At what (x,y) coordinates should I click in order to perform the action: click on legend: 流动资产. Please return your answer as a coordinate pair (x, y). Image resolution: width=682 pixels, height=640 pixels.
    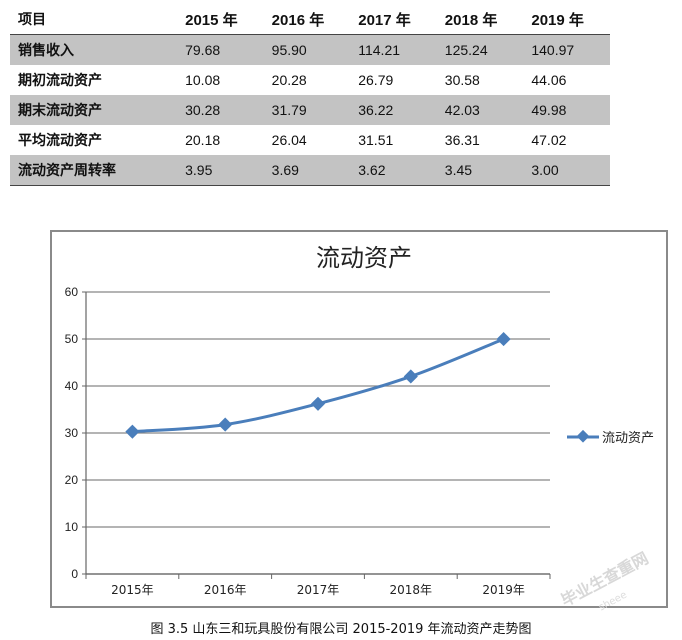
    Looking at the image, I should click on (610, 437).